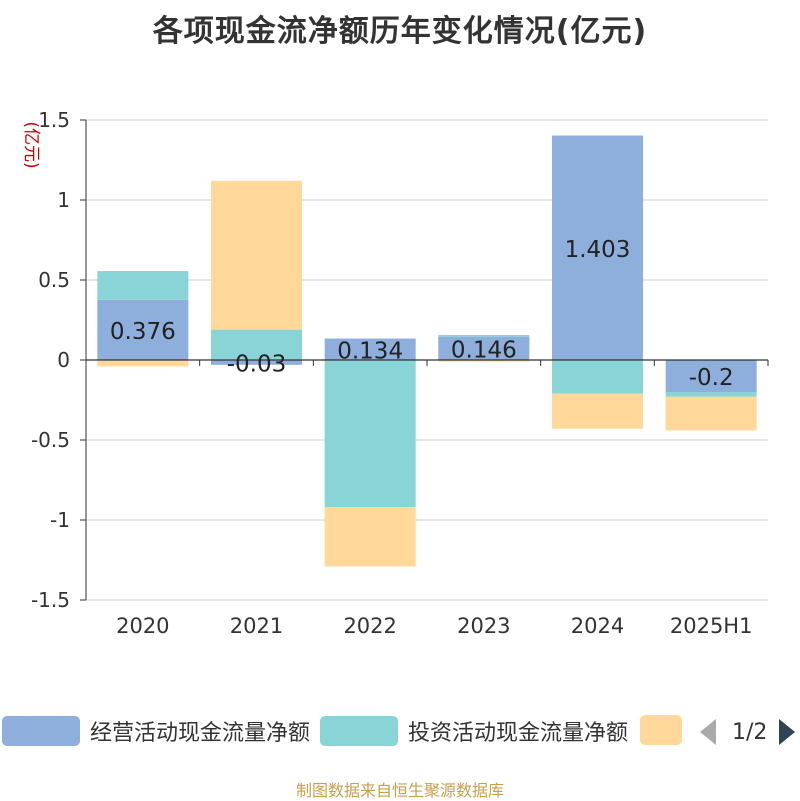  Describe the element at coordinates (60, 520) in the screenshot. I see `y-tick-label: -1` at that location.